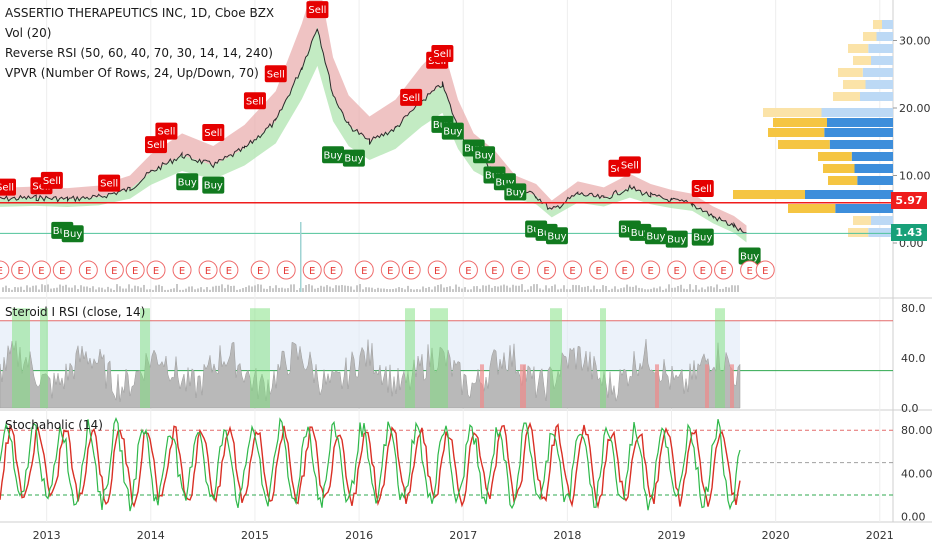  What do you see at coordinates (672, 535) in the screenshot?
I see `time-axis-label: 2019` at bounding box center [672, 535].